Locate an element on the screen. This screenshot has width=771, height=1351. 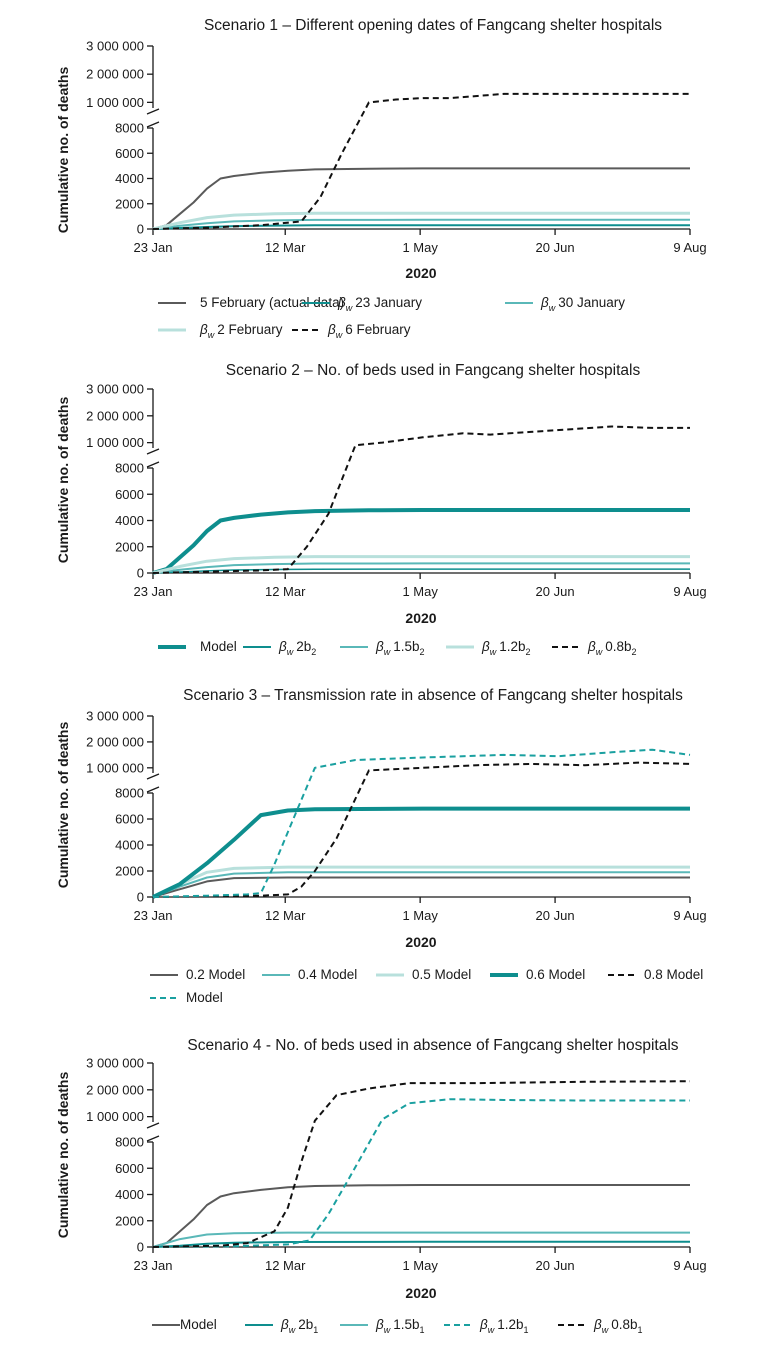
legend-label-2: βw 2b1 is located at coordinates (299, 1326).